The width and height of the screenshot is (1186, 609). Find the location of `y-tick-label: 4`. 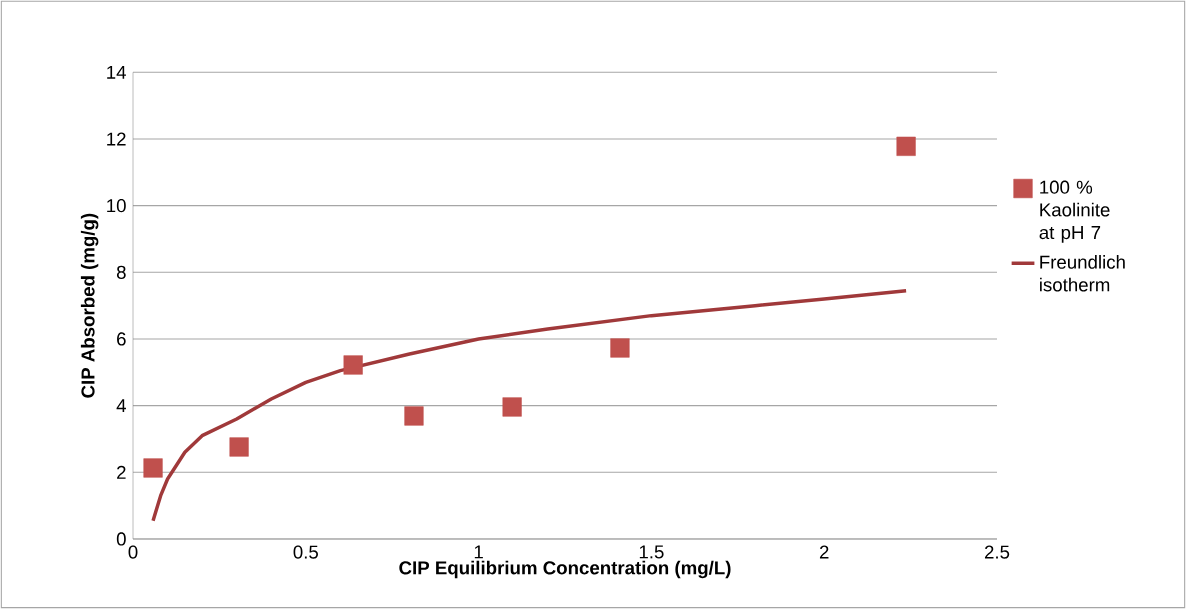

y-tick-label: 4 is located at coordinates (121, 406).